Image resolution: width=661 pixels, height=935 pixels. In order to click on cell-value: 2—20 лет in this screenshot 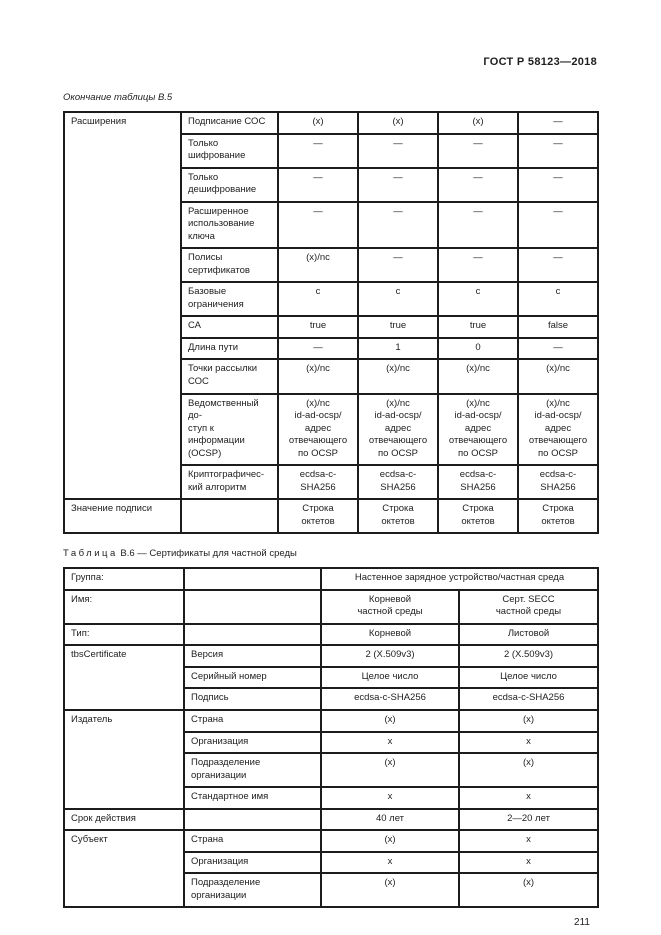, I will do `click(528, 819)`.